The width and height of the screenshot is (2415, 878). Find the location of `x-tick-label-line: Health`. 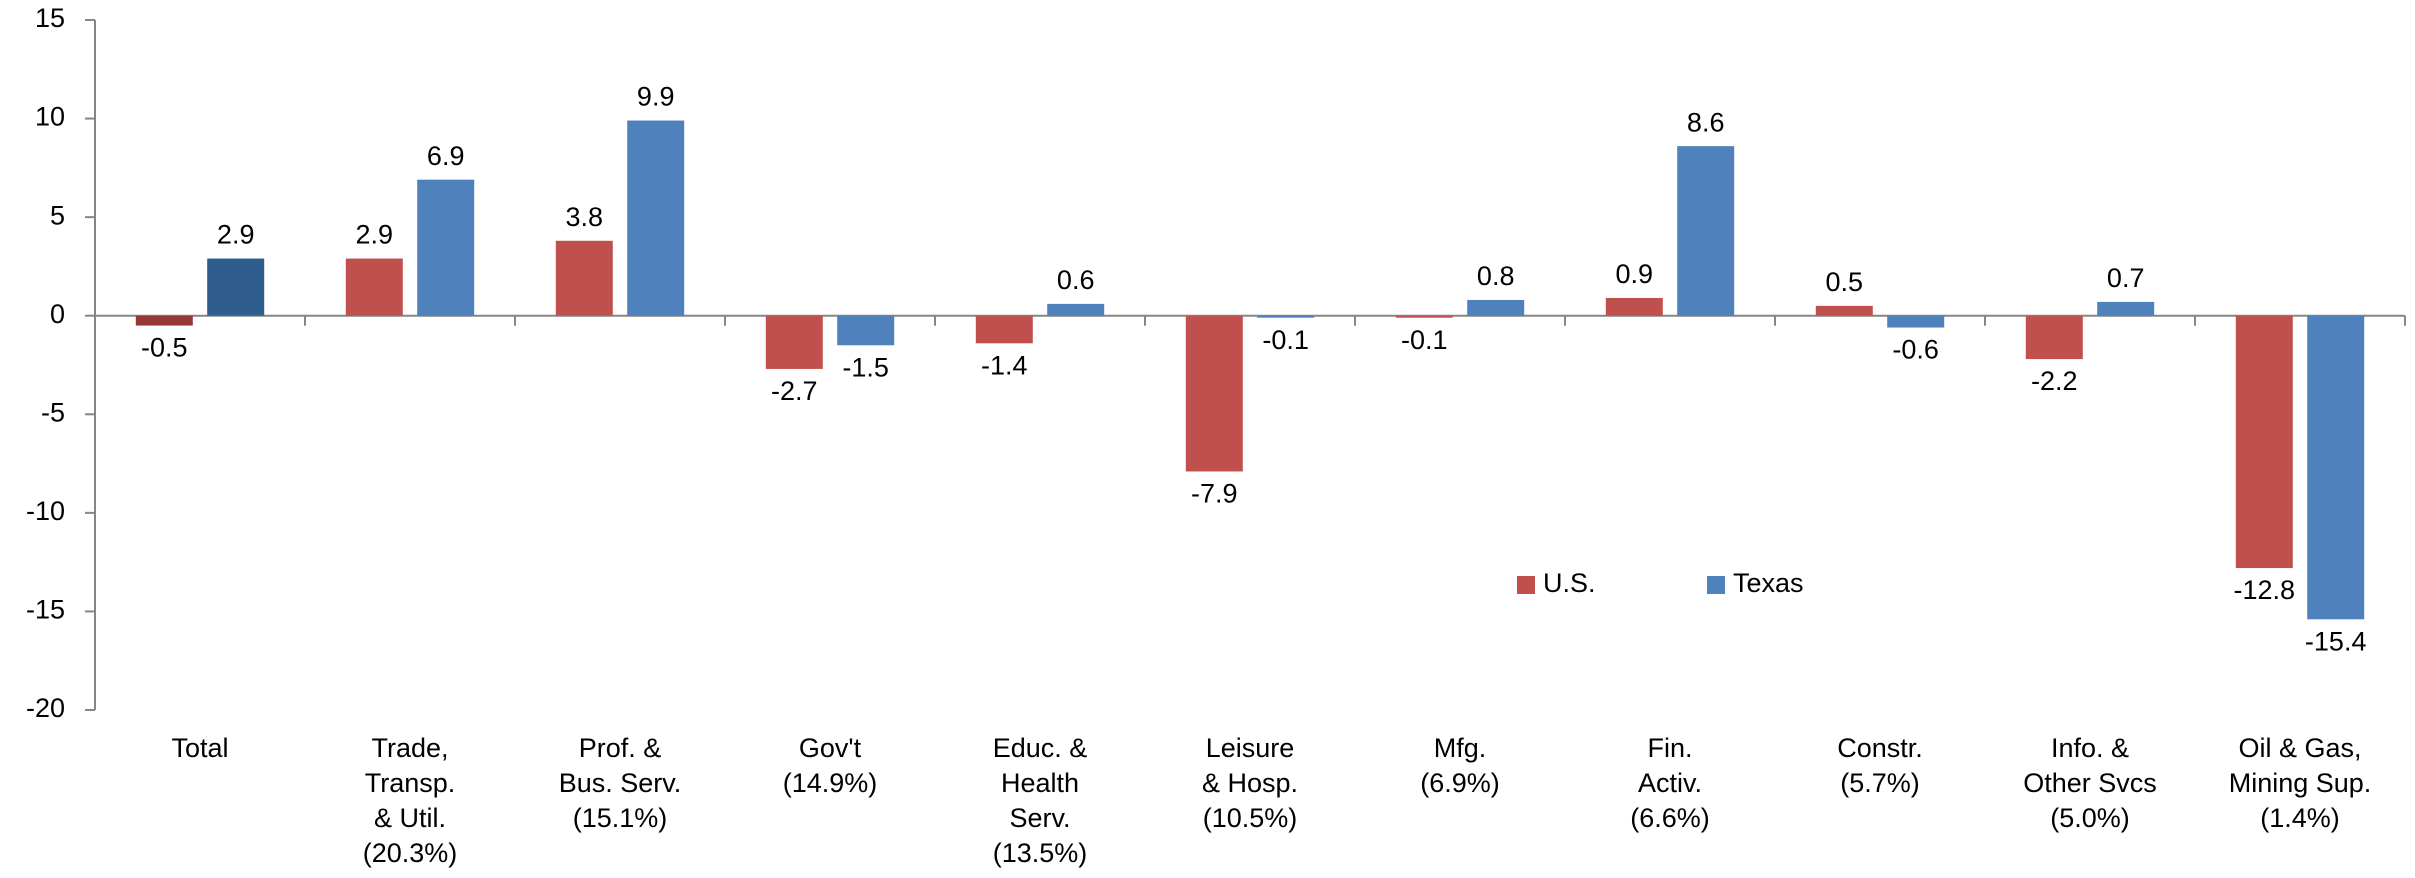

x-tick-label-line: Health is located at coordinates (1040, 783).